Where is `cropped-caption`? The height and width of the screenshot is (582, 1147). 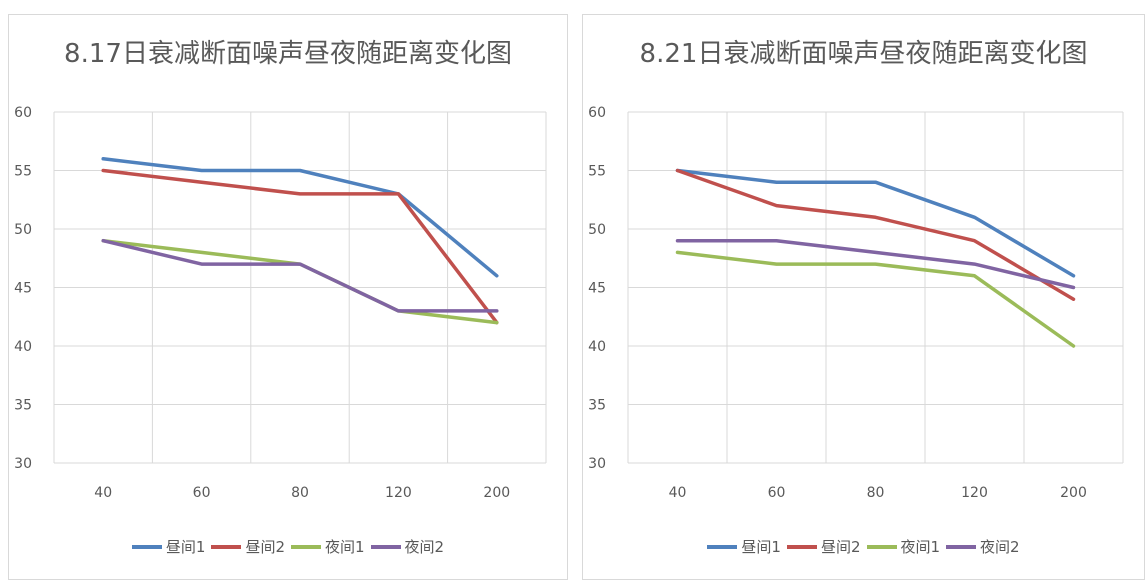 cropped-caption is located at coordinates (573, 4).